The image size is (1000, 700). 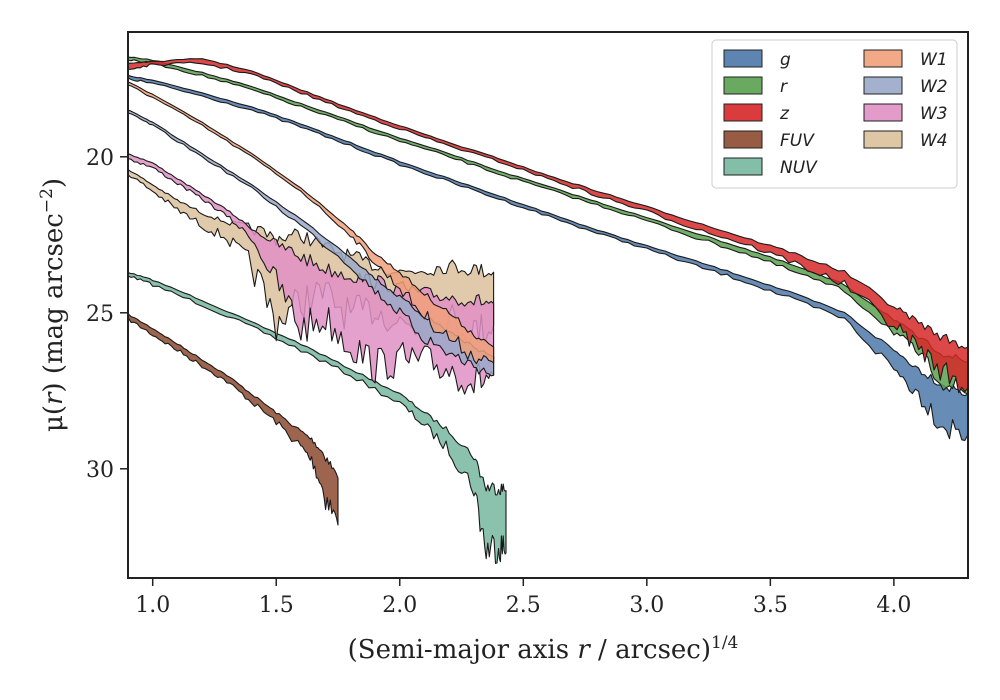 I want to click on y-axis: 20 25 30, so click(x=107, y=314).